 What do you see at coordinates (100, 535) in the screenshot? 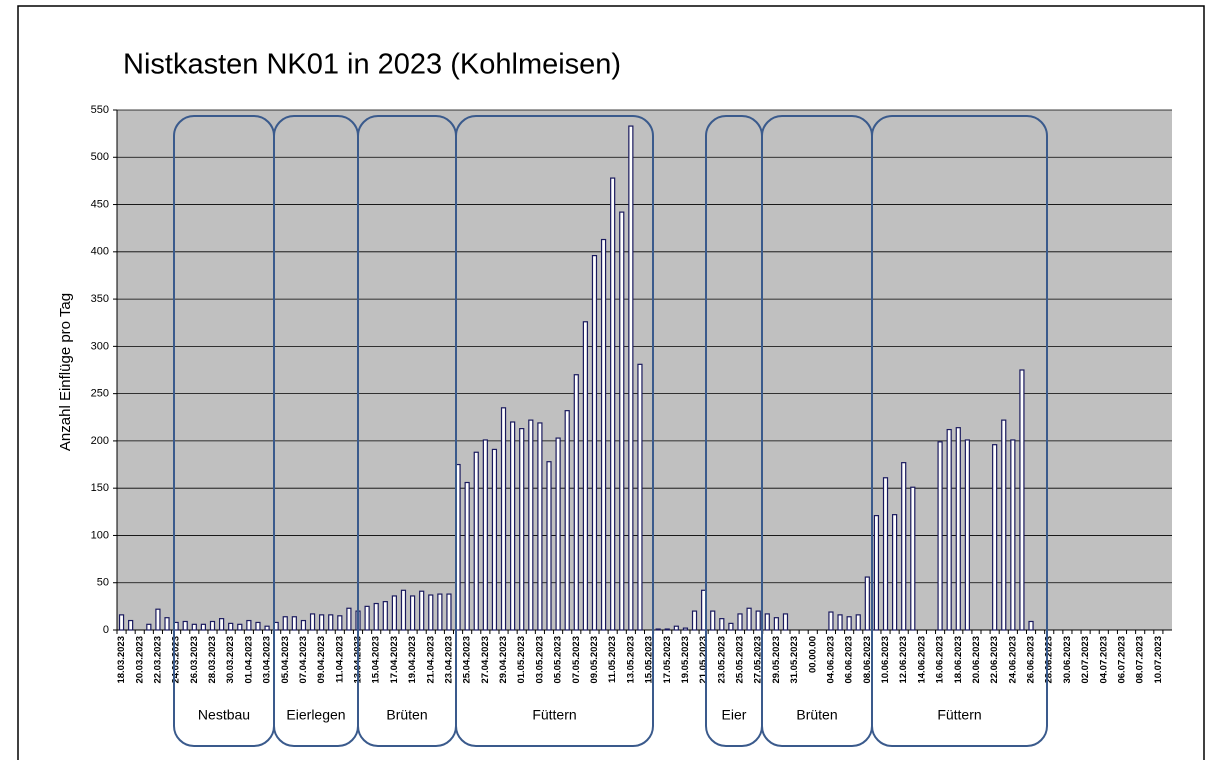
I see `y-tick-label: 100` at bounding box center [100, 535].